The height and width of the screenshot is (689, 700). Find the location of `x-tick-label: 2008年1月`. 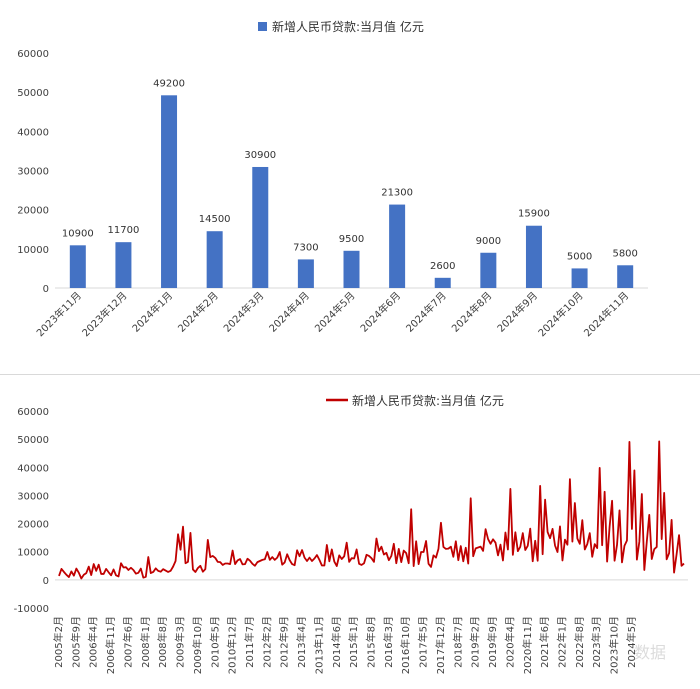

x-tick-label: 2008年1月 is located at coordinates (145, 642).